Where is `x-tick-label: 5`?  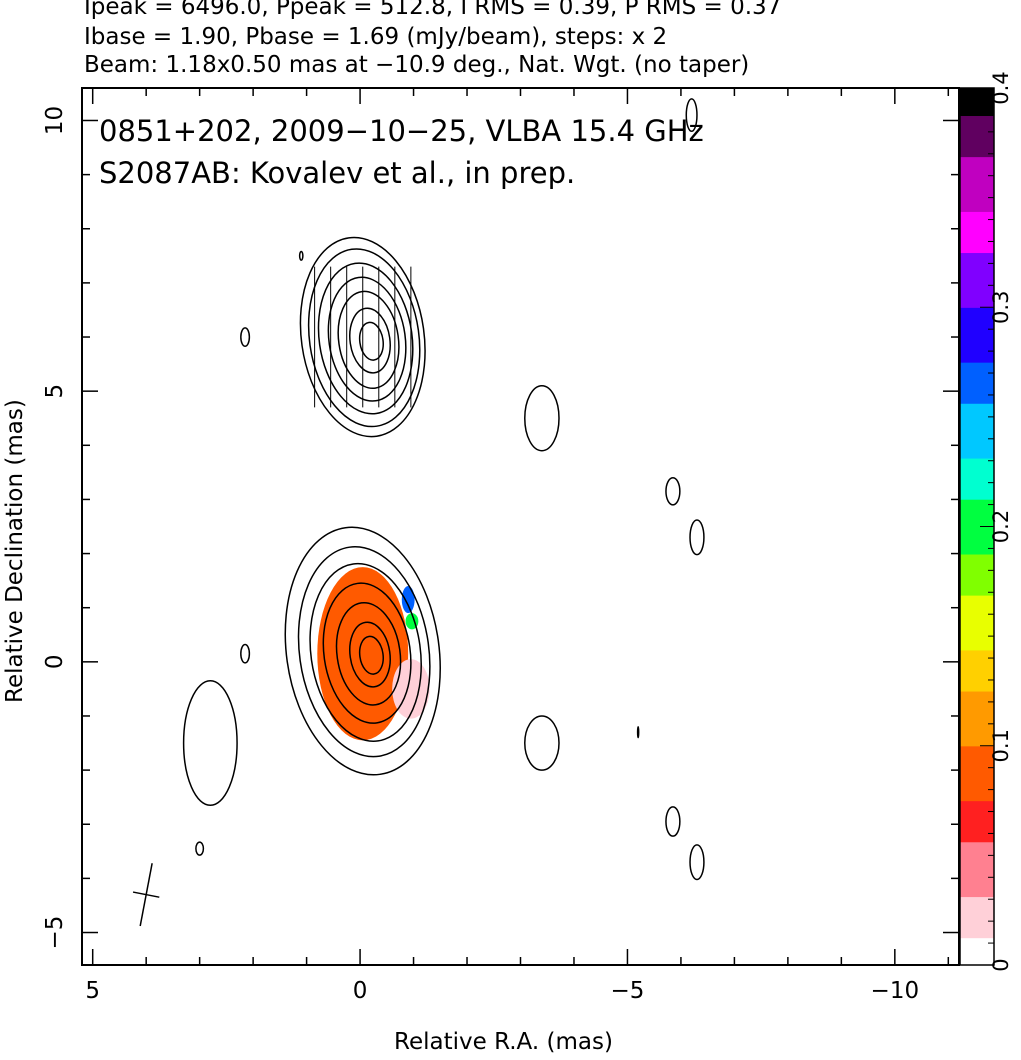 x-tick-label: 5 is located at coordinates (92, 991).